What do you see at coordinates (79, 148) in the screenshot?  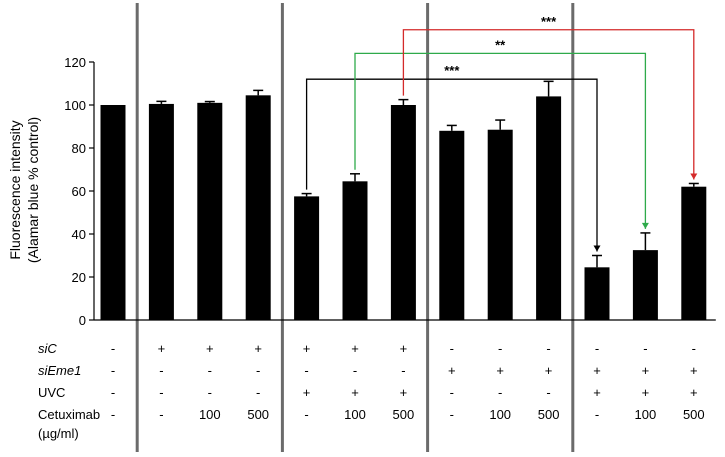 I see `y-tick-label: 80` at bounding box center [79, 148].